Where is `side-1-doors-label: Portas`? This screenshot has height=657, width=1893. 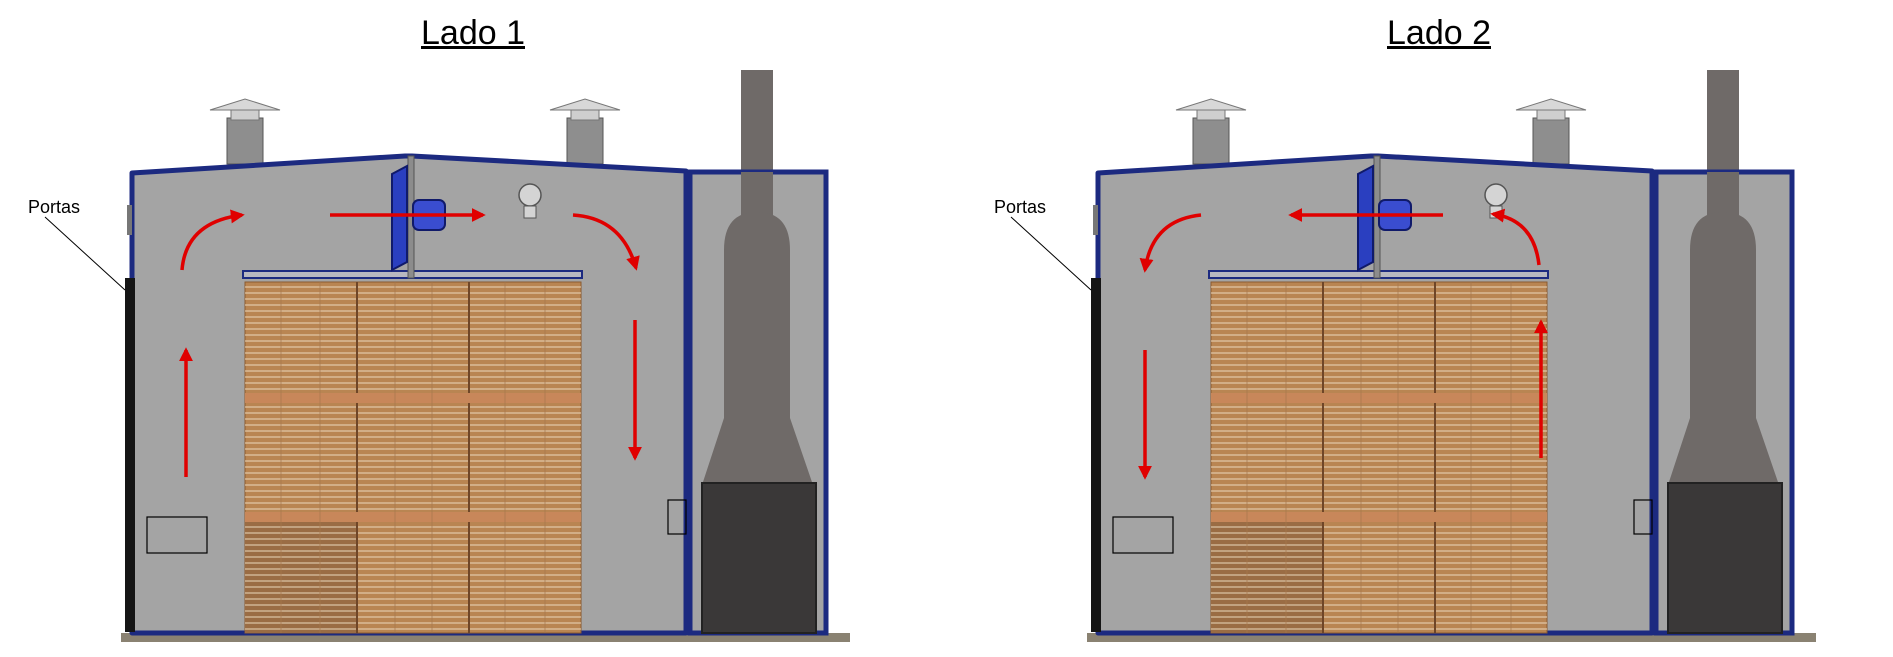
side-1-doors-label: Portas is located at coordinates (54, 207).